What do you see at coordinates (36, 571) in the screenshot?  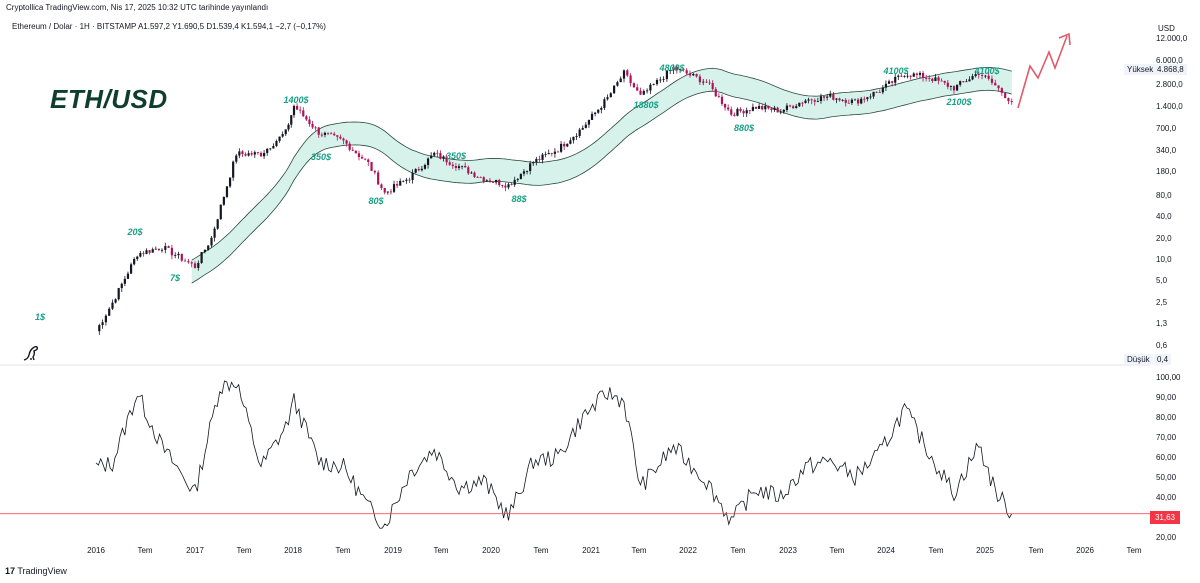 I see `tradingview-brand: 17 TradingView` at bounding box center [36, 571].